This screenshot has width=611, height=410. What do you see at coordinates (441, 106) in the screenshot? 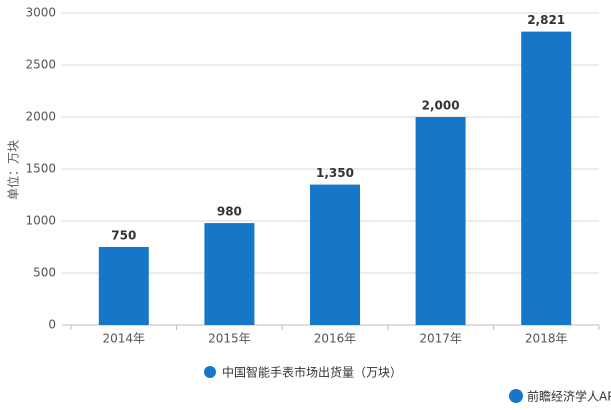
I see `data-label: 2,000` at bounding box center [441, 106].